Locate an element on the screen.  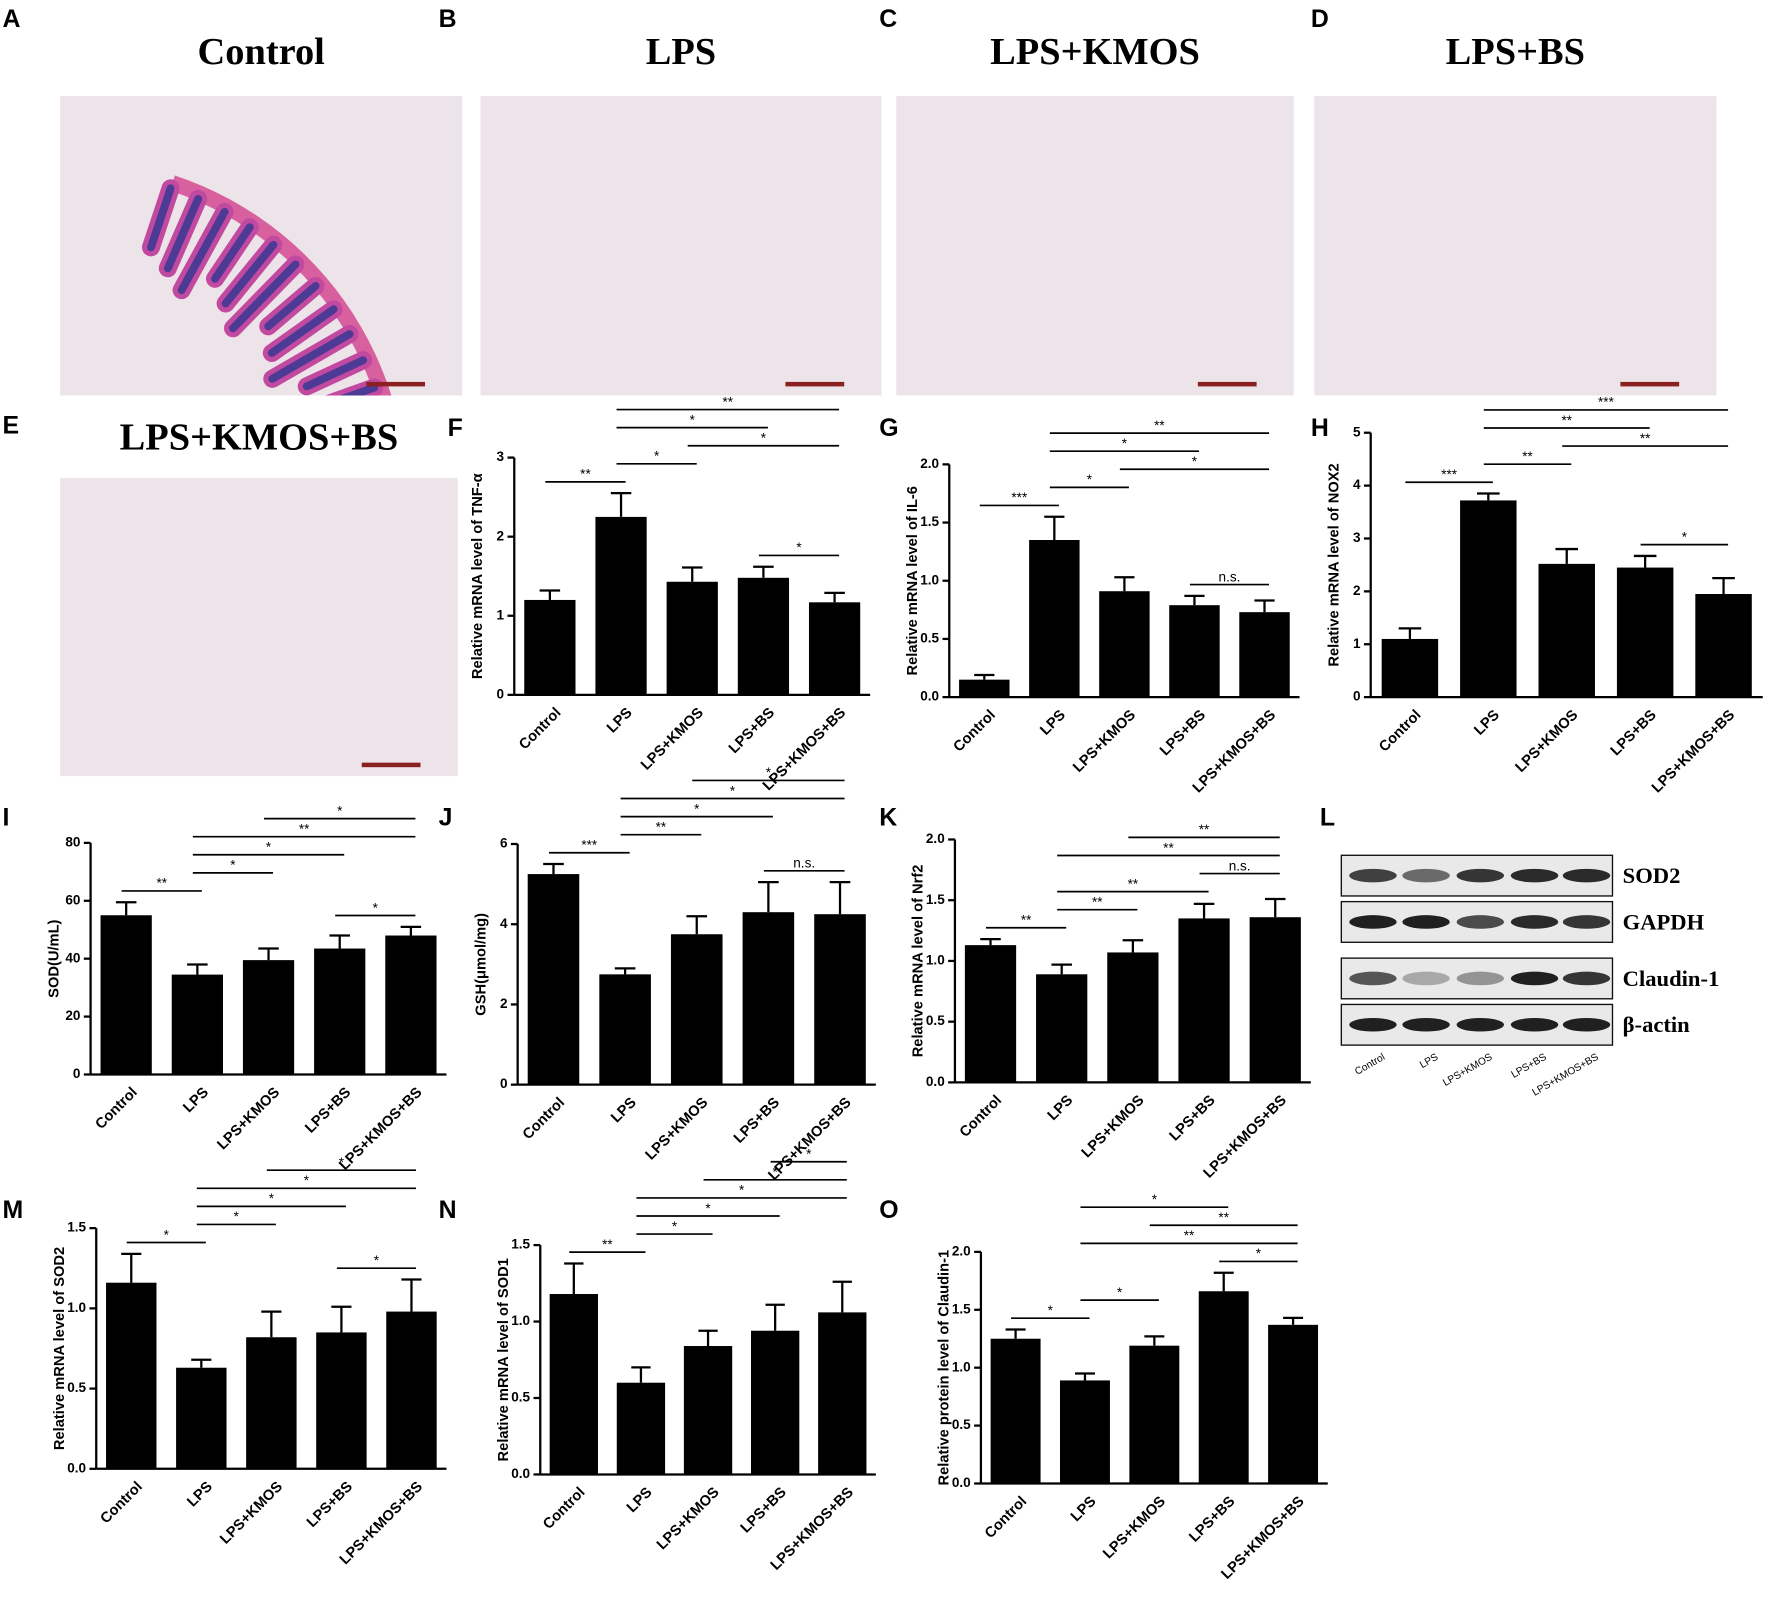
panel-letter: F is located at coordinates (455, 428).